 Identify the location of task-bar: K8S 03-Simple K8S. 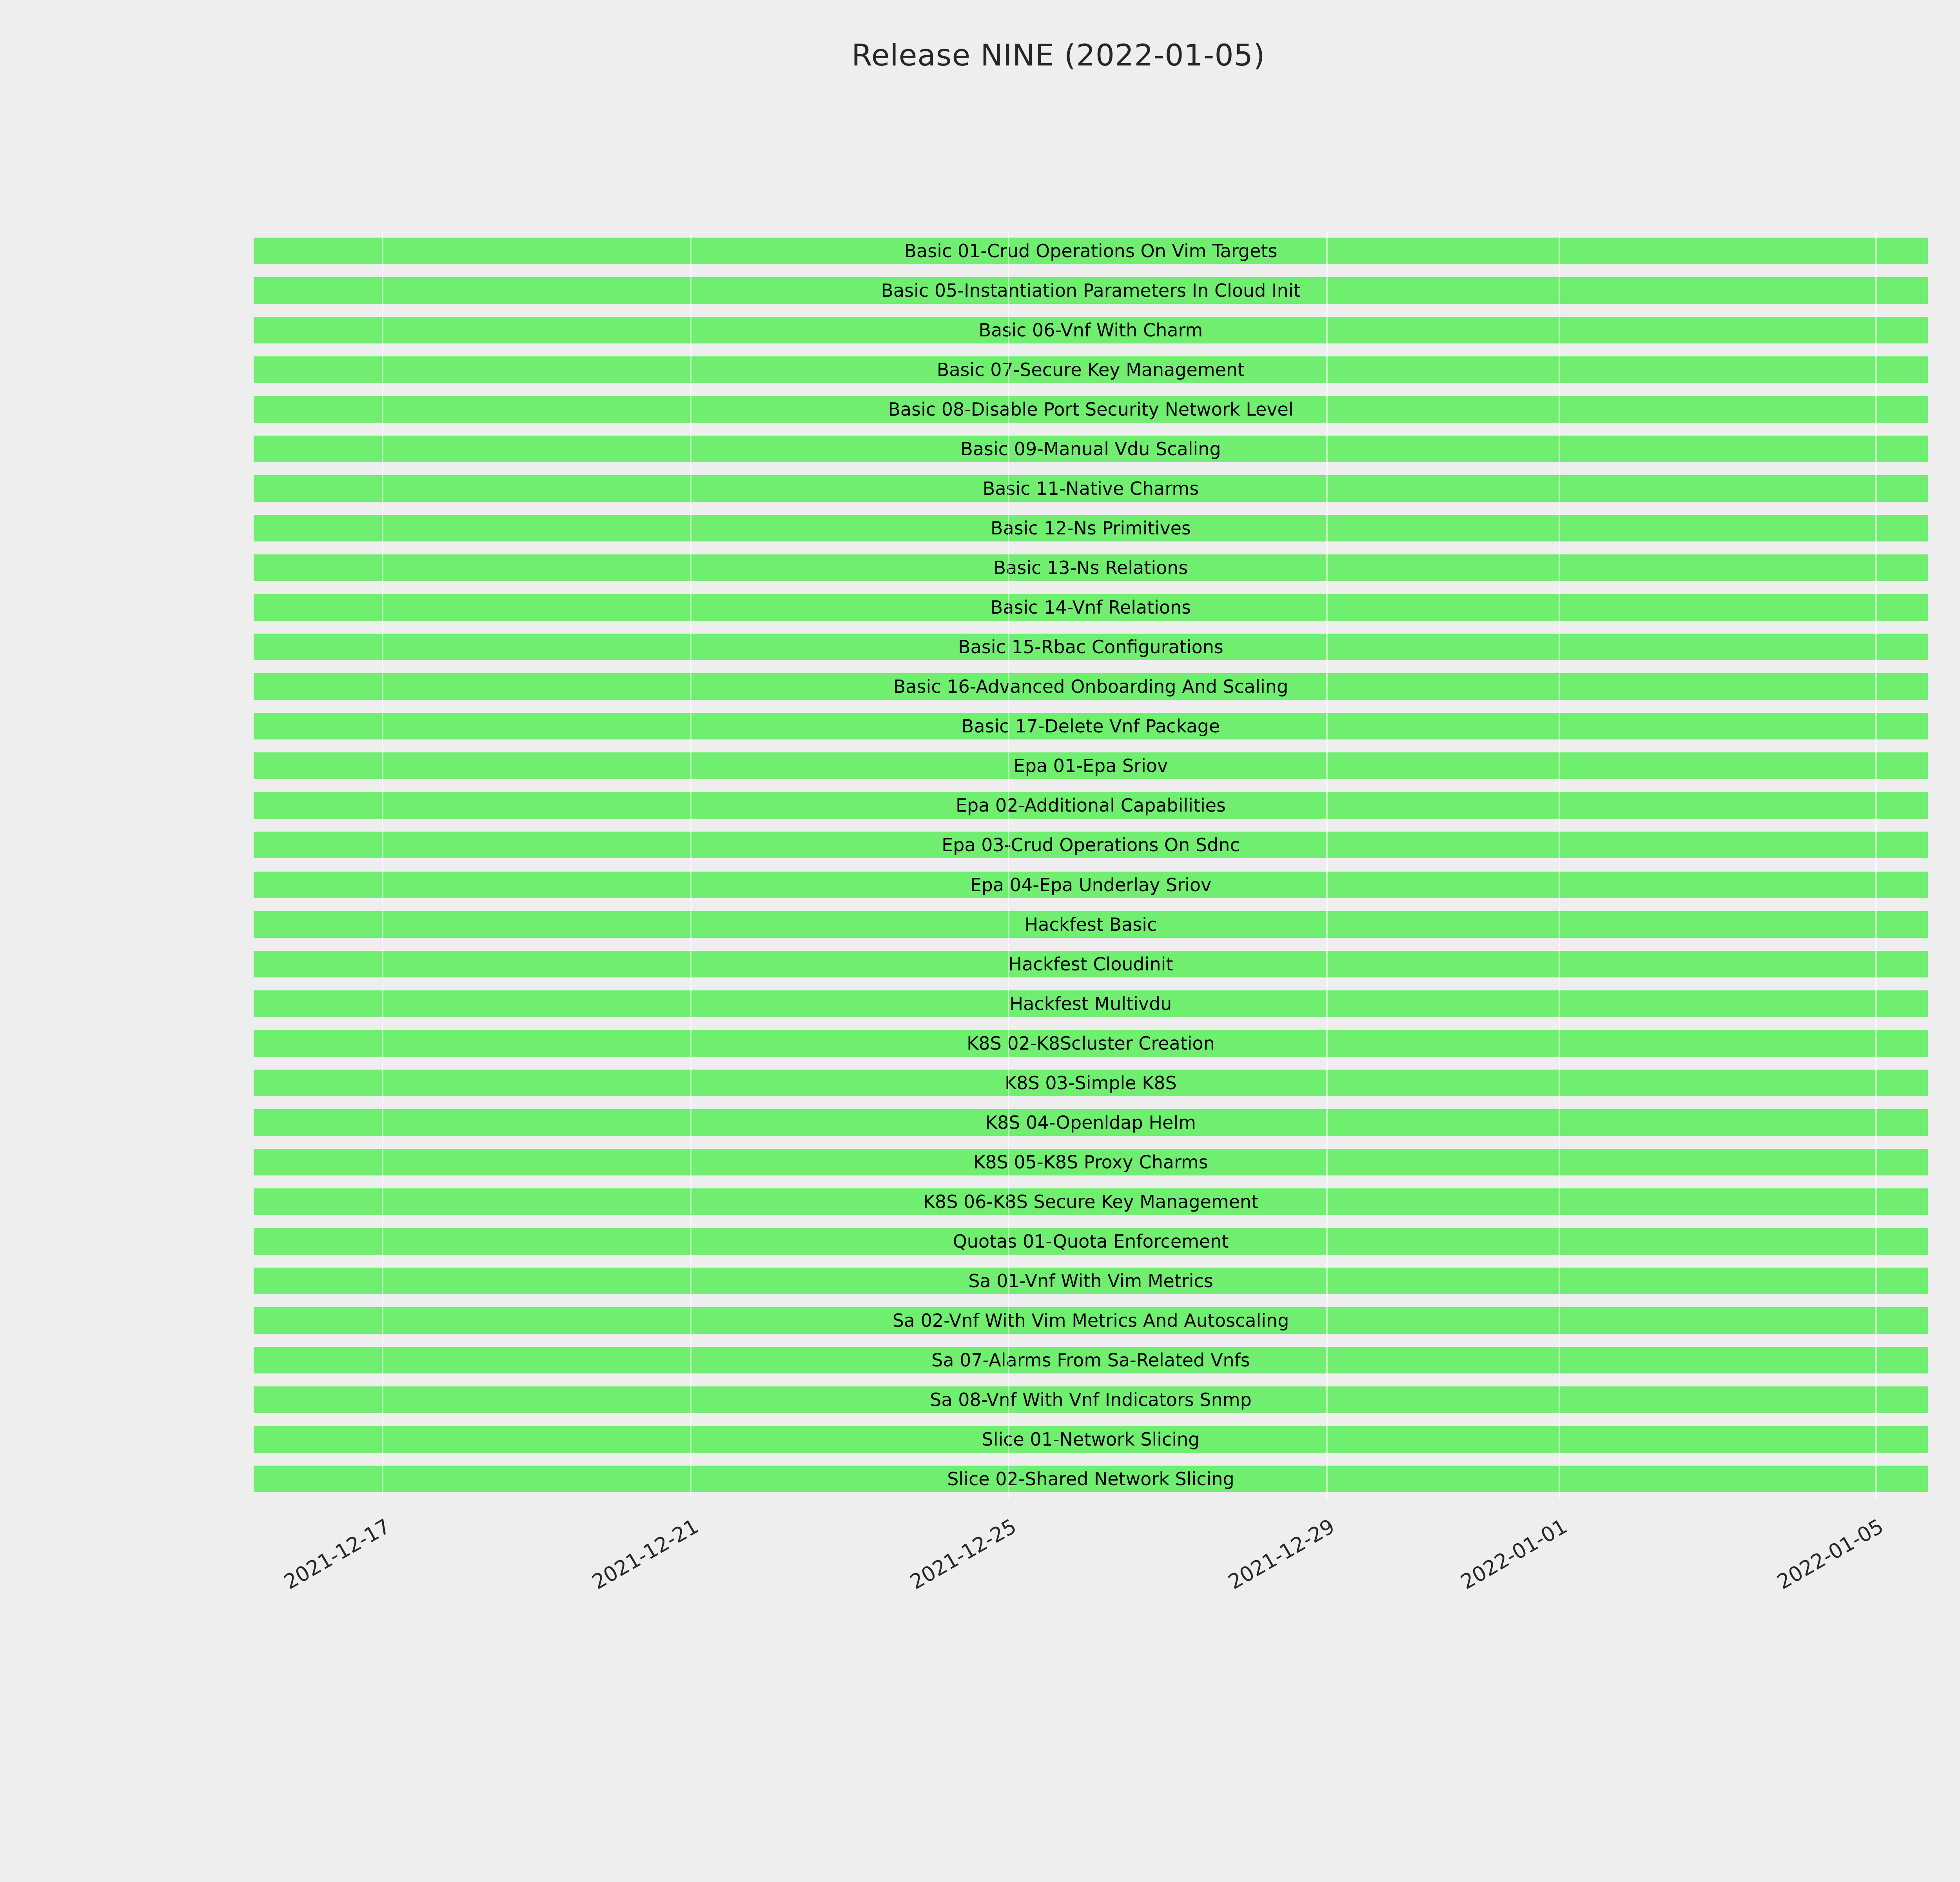
(1091, 1082).